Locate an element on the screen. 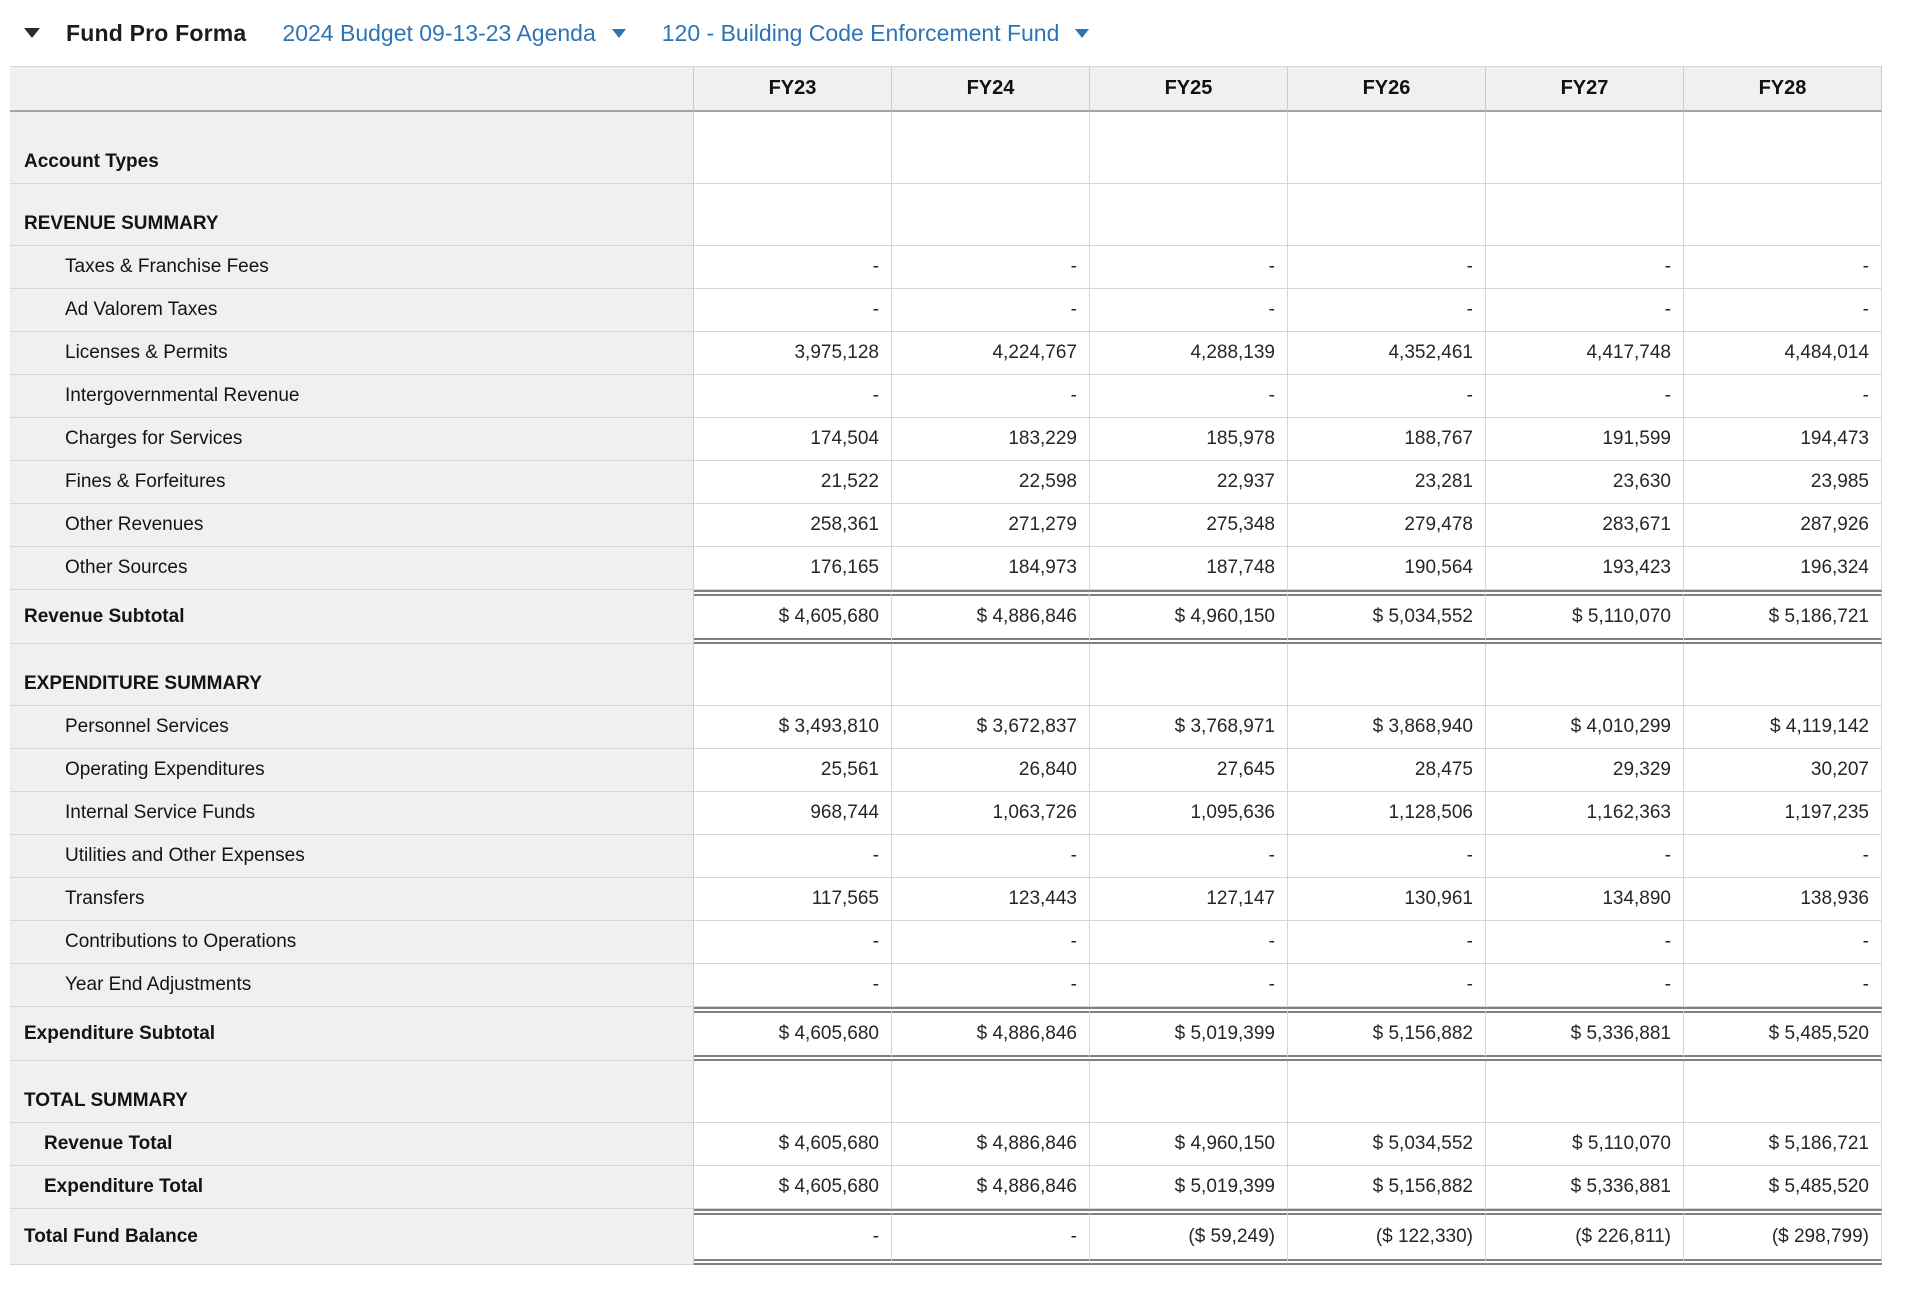  cell-total-fund-balance-fy26: ($ 122,330) is located at coordinates (1387, 1237).